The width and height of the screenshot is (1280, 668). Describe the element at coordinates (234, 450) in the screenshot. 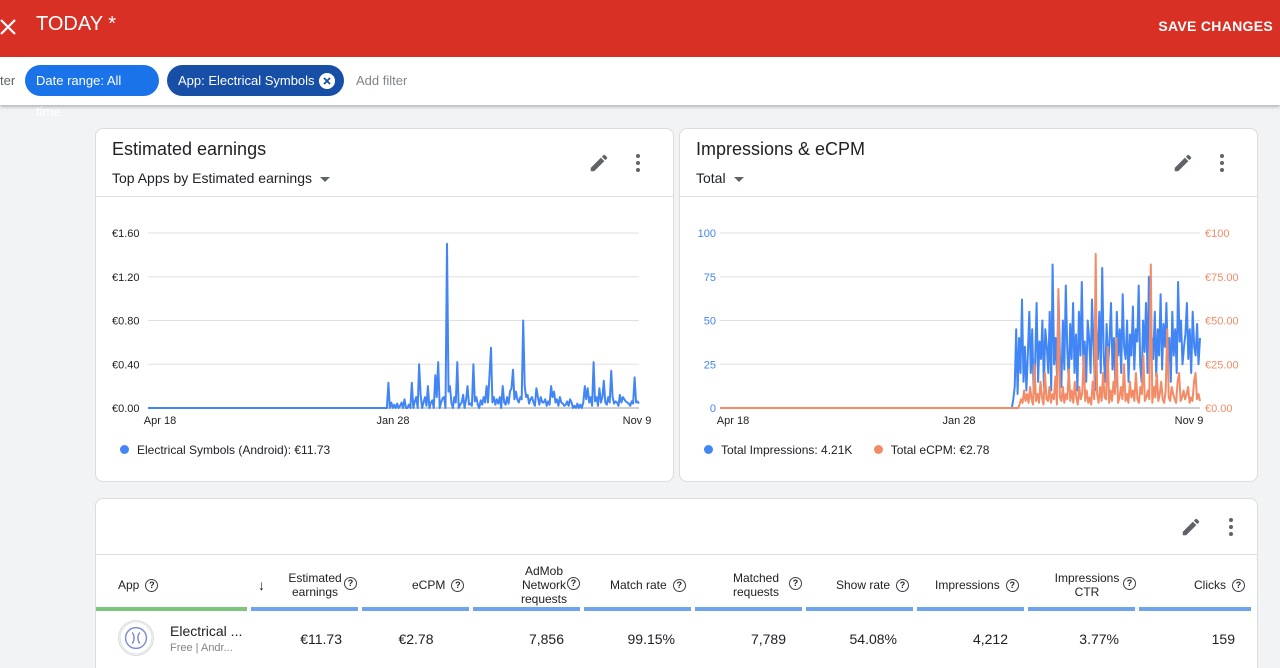

I see `legend-label: Electrical Symbols (Android): €11.73` at that location.